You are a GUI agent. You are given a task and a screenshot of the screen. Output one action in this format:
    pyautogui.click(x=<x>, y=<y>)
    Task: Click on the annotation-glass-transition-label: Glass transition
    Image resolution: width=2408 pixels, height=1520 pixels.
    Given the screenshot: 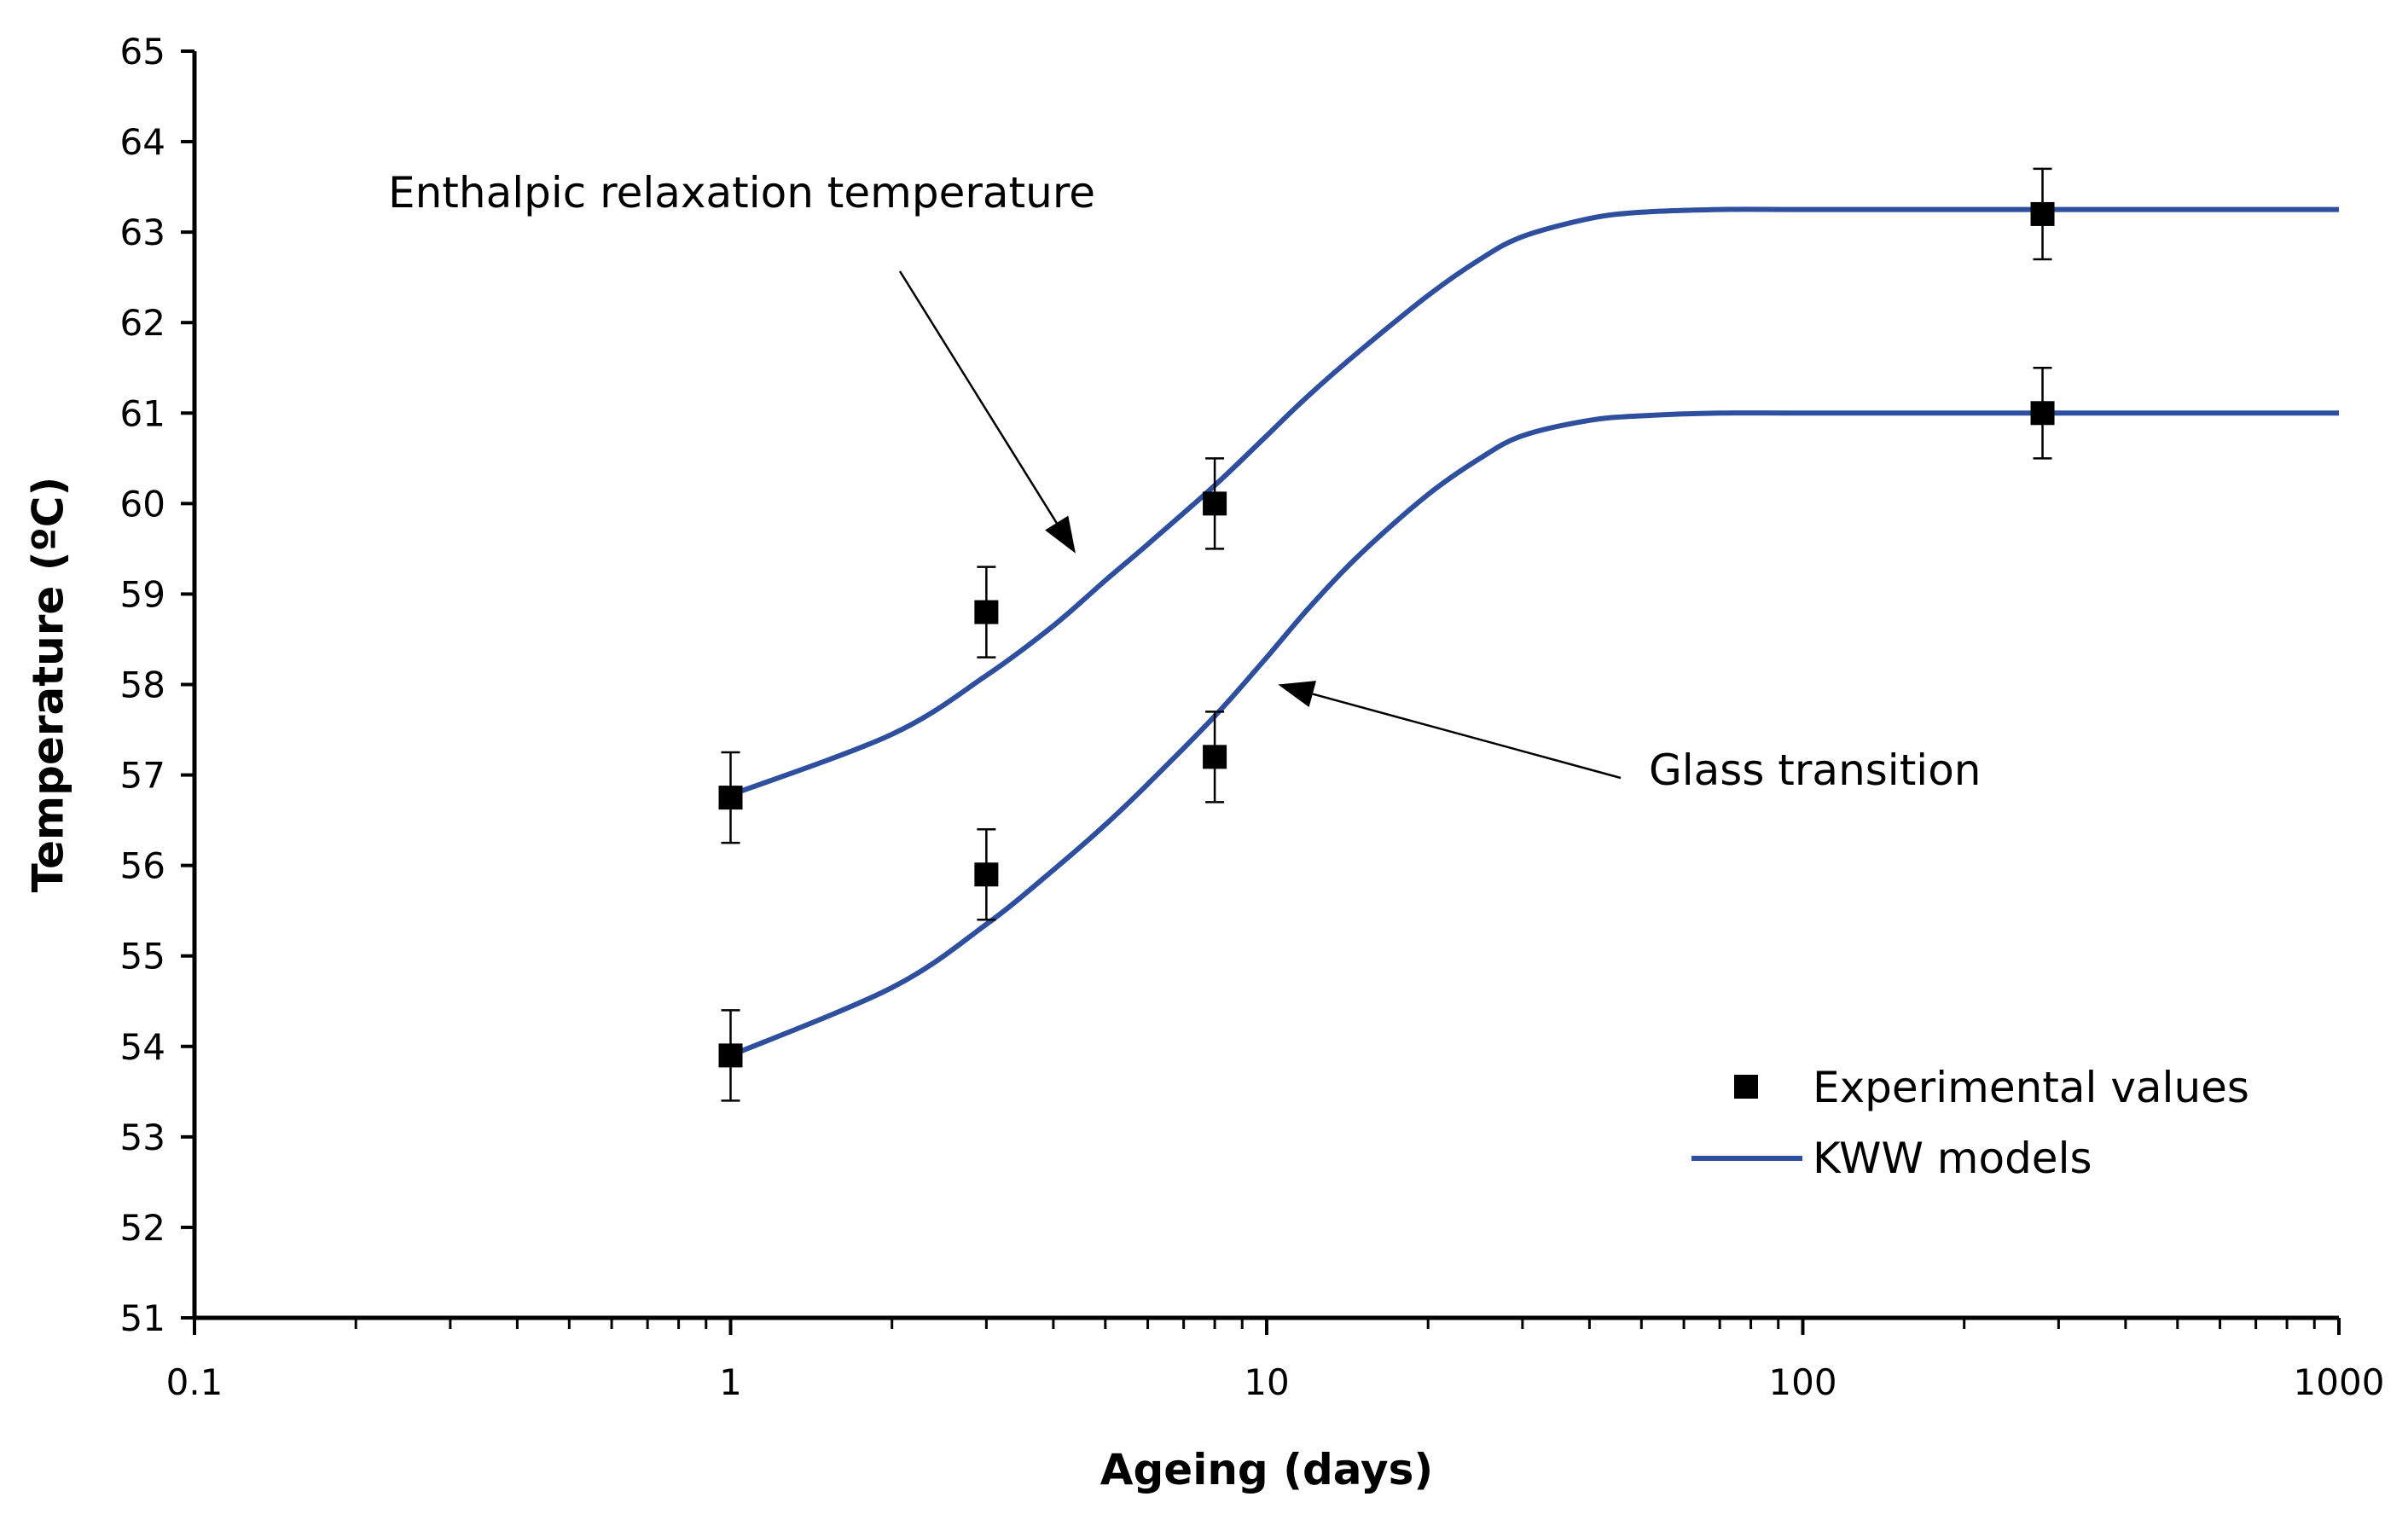 What is the action you would take?
    pyautogui.click(x=1815, y=770)
    